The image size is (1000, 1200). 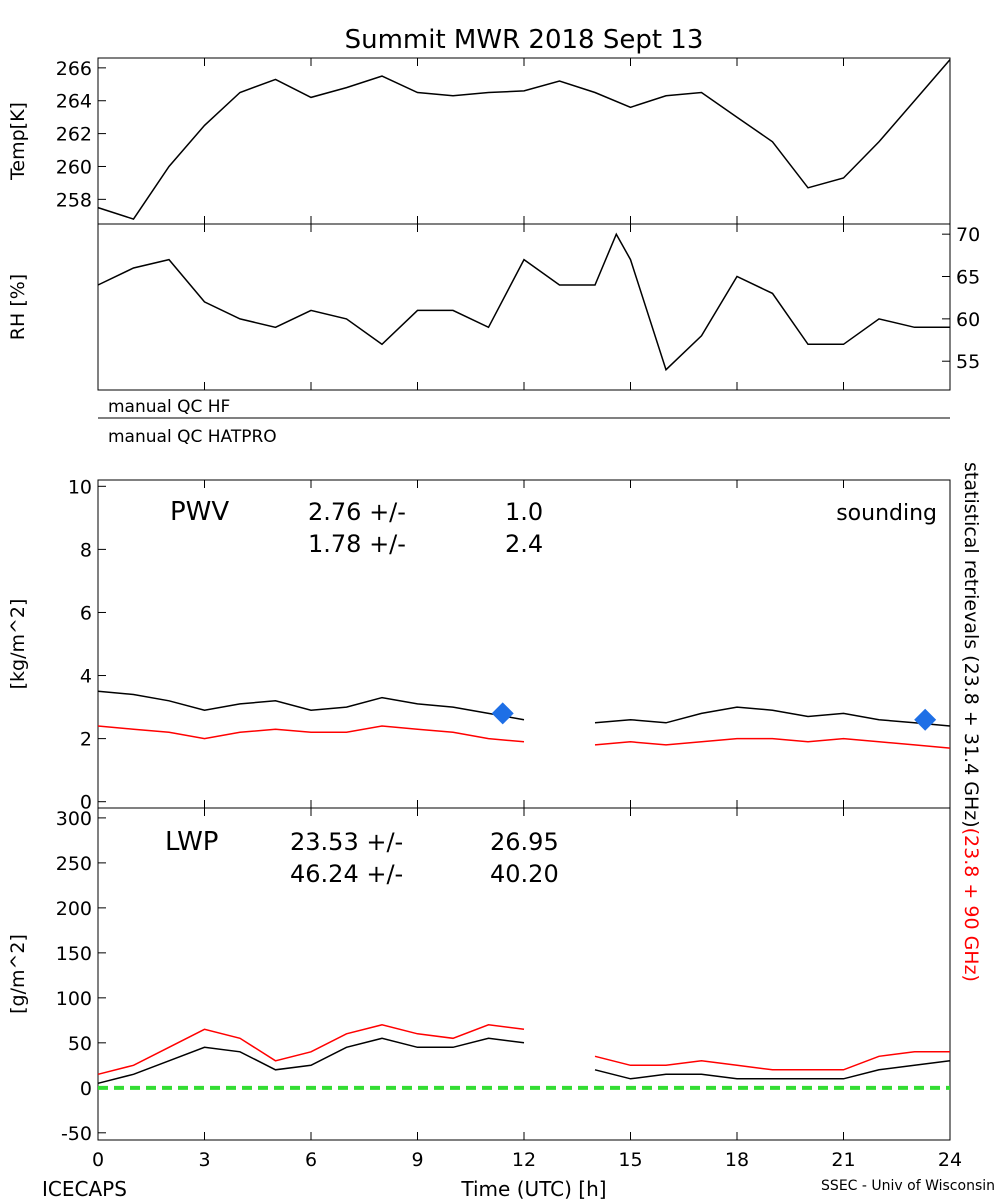 What do you see at coordinates (346, 874) in the screenshot?
I see `annotation: 46.24 +/-` at bounding box center [346, 874].